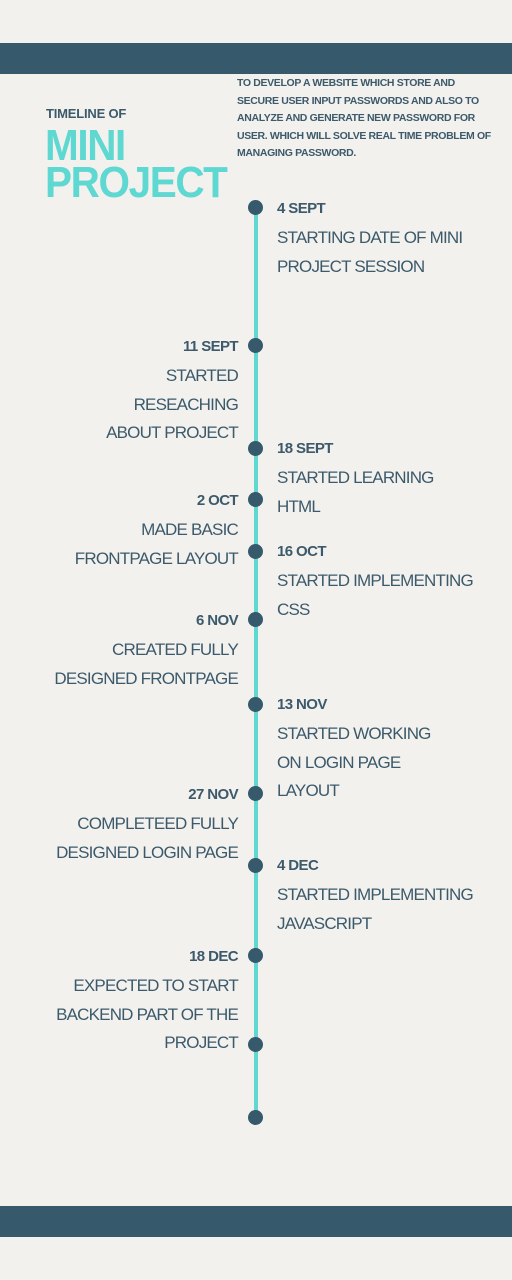  What do you see at coordinates (305, 448) in the screenshot?
I see `event-date: 18 SEPT` at bounding box center [305, 448].